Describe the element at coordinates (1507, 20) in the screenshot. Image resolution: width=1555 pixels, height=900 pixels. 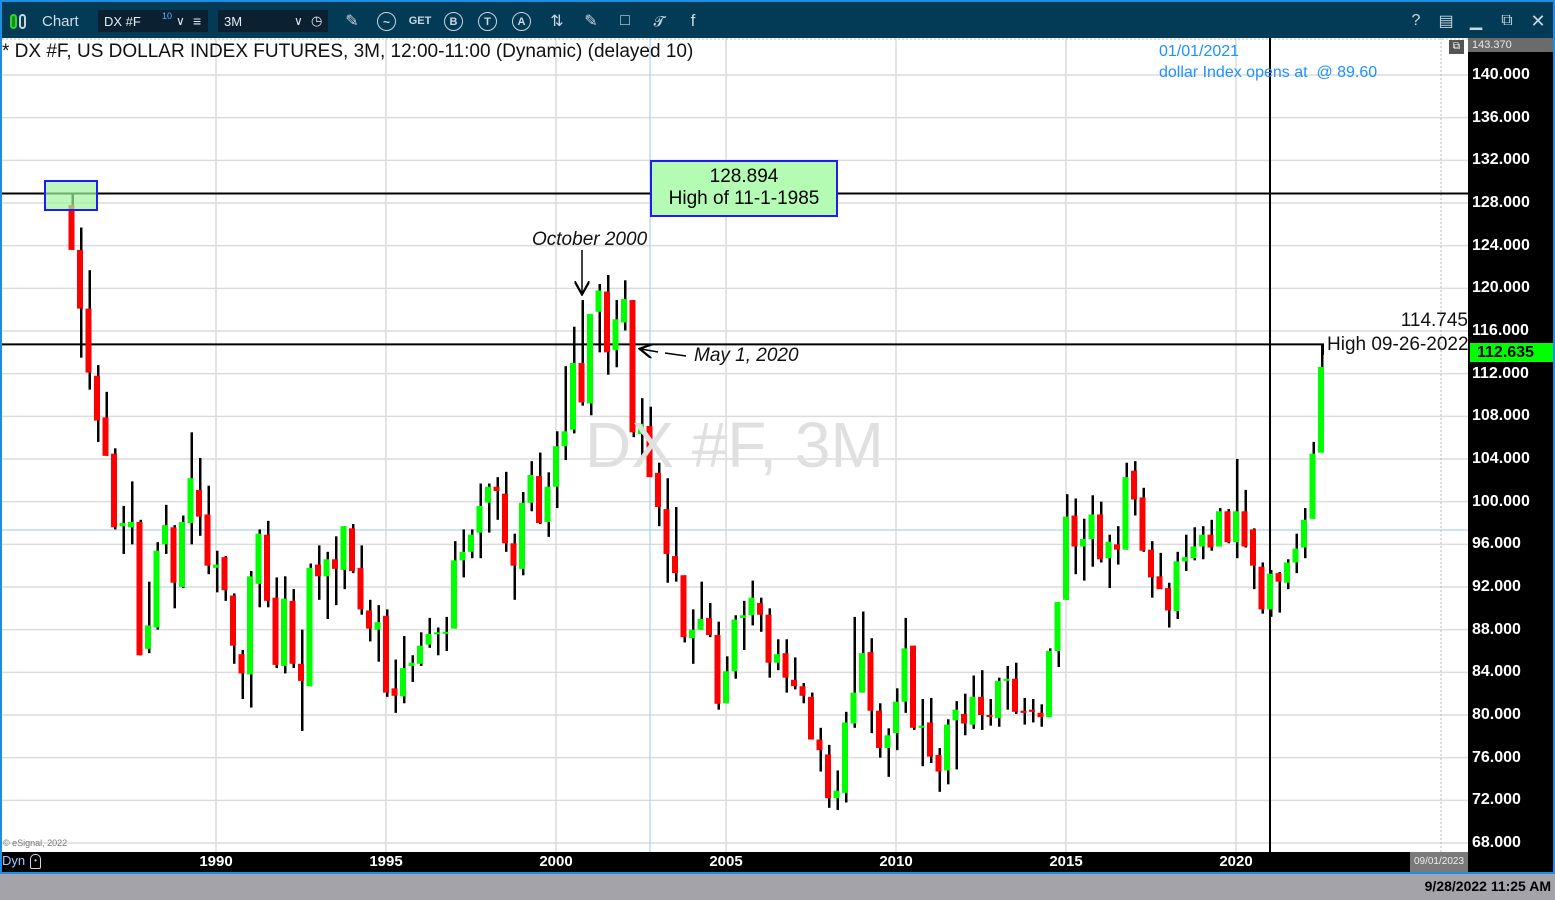
I see `restore-icon: ⧉` at that location.